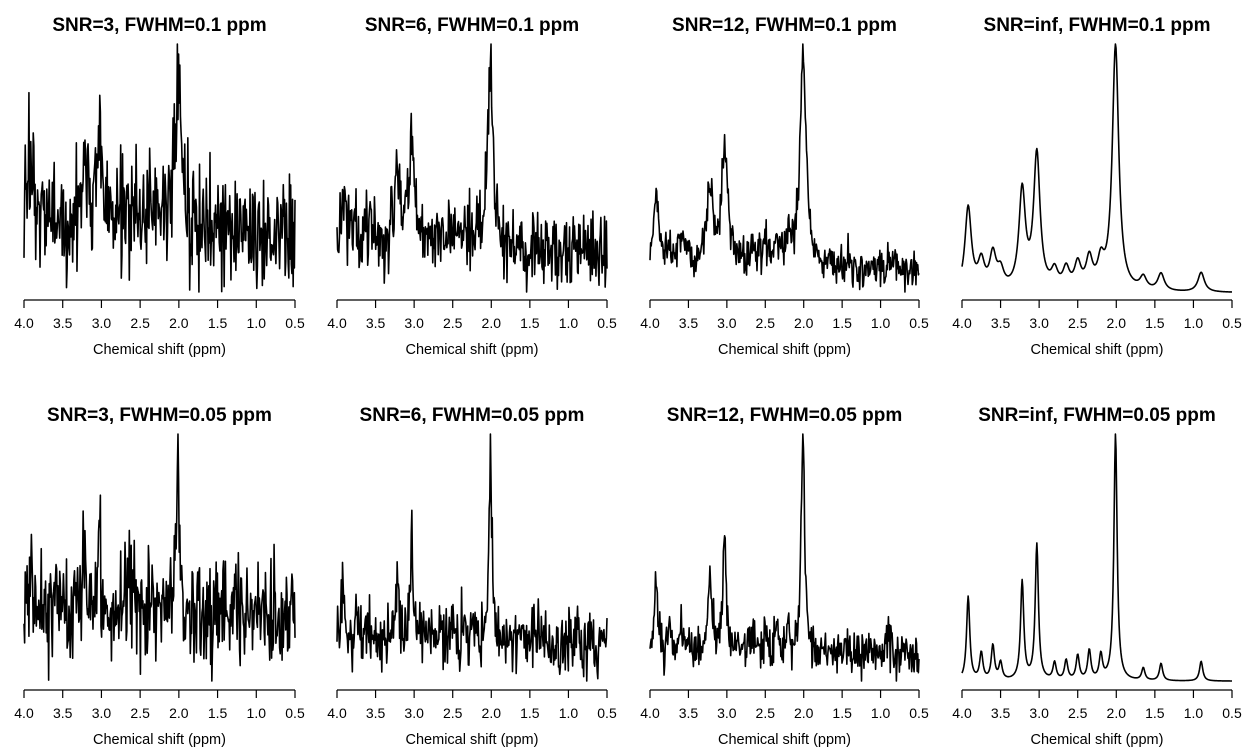 The height and width of the screenshot is (753, 1253). What do you see at coordinates (784, 415) in the screenshot?
I see `panel-title: SNR=12, FWHM=0.05 ppm` at bounding box center [784, 415].